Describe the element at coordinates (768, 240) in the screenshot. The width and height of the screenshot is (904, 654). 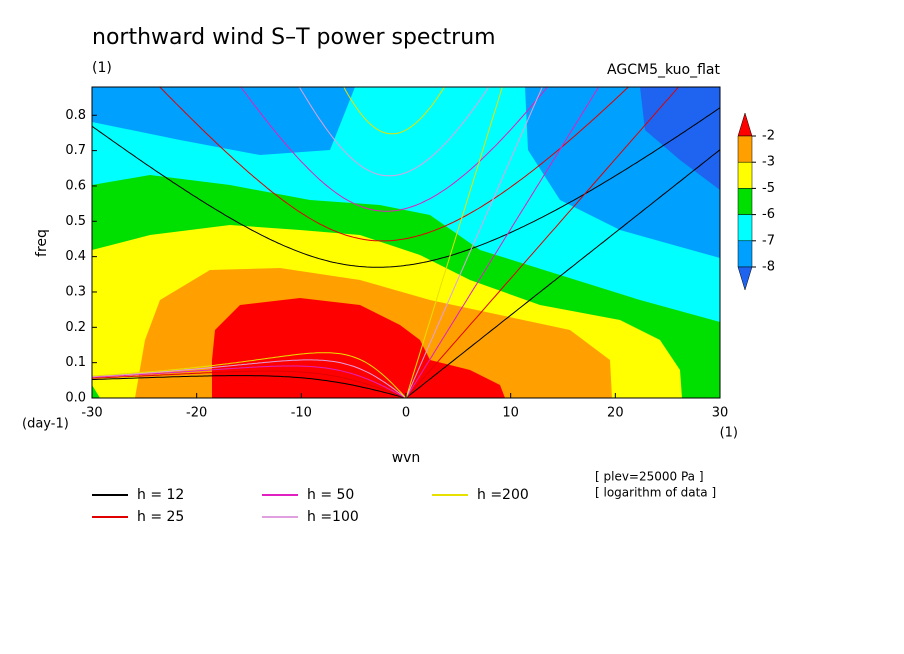
I see `colorbar-label: -7` at that location.